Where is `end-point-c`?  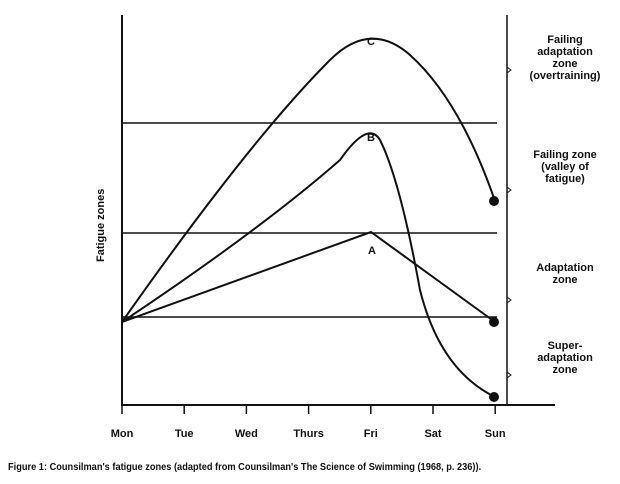
end-point-c is located at coordinates (494, 201).